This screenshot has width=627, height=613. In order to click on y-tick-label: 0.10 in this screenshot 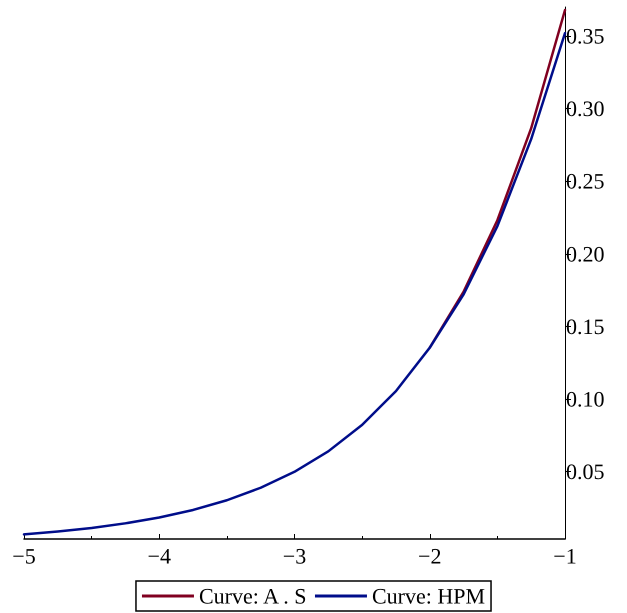, I will do `click(585, 399)`.